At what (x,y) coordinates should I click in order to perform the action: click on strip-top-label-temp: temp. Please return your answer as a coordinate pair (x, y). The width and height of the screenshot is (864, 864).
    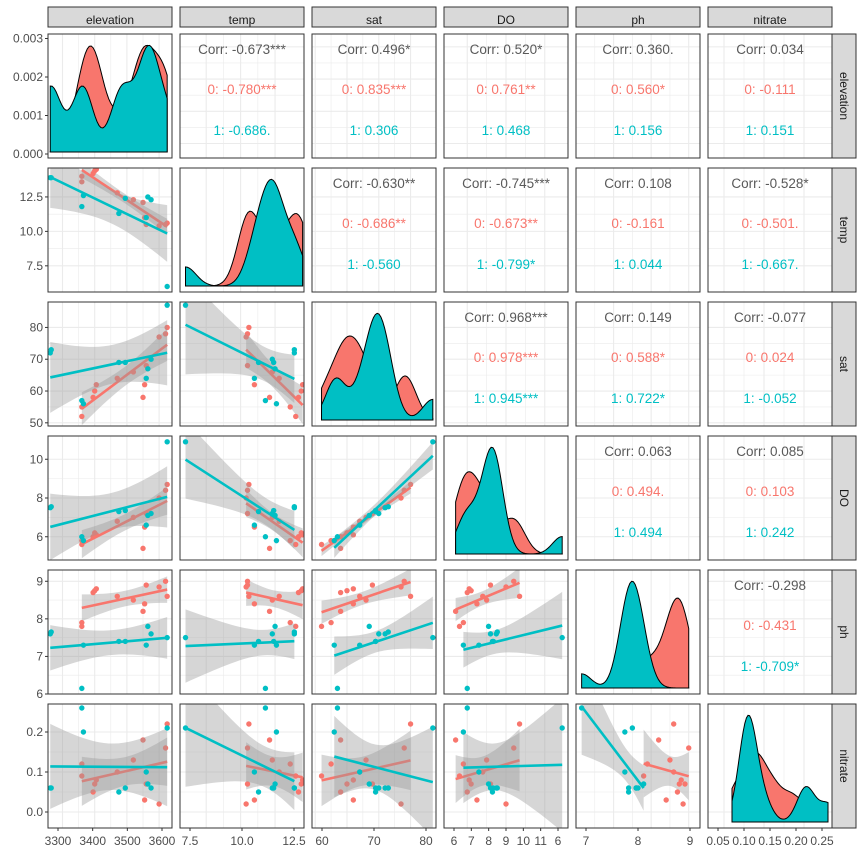
    Looking at the image, I should click on (242, 20).